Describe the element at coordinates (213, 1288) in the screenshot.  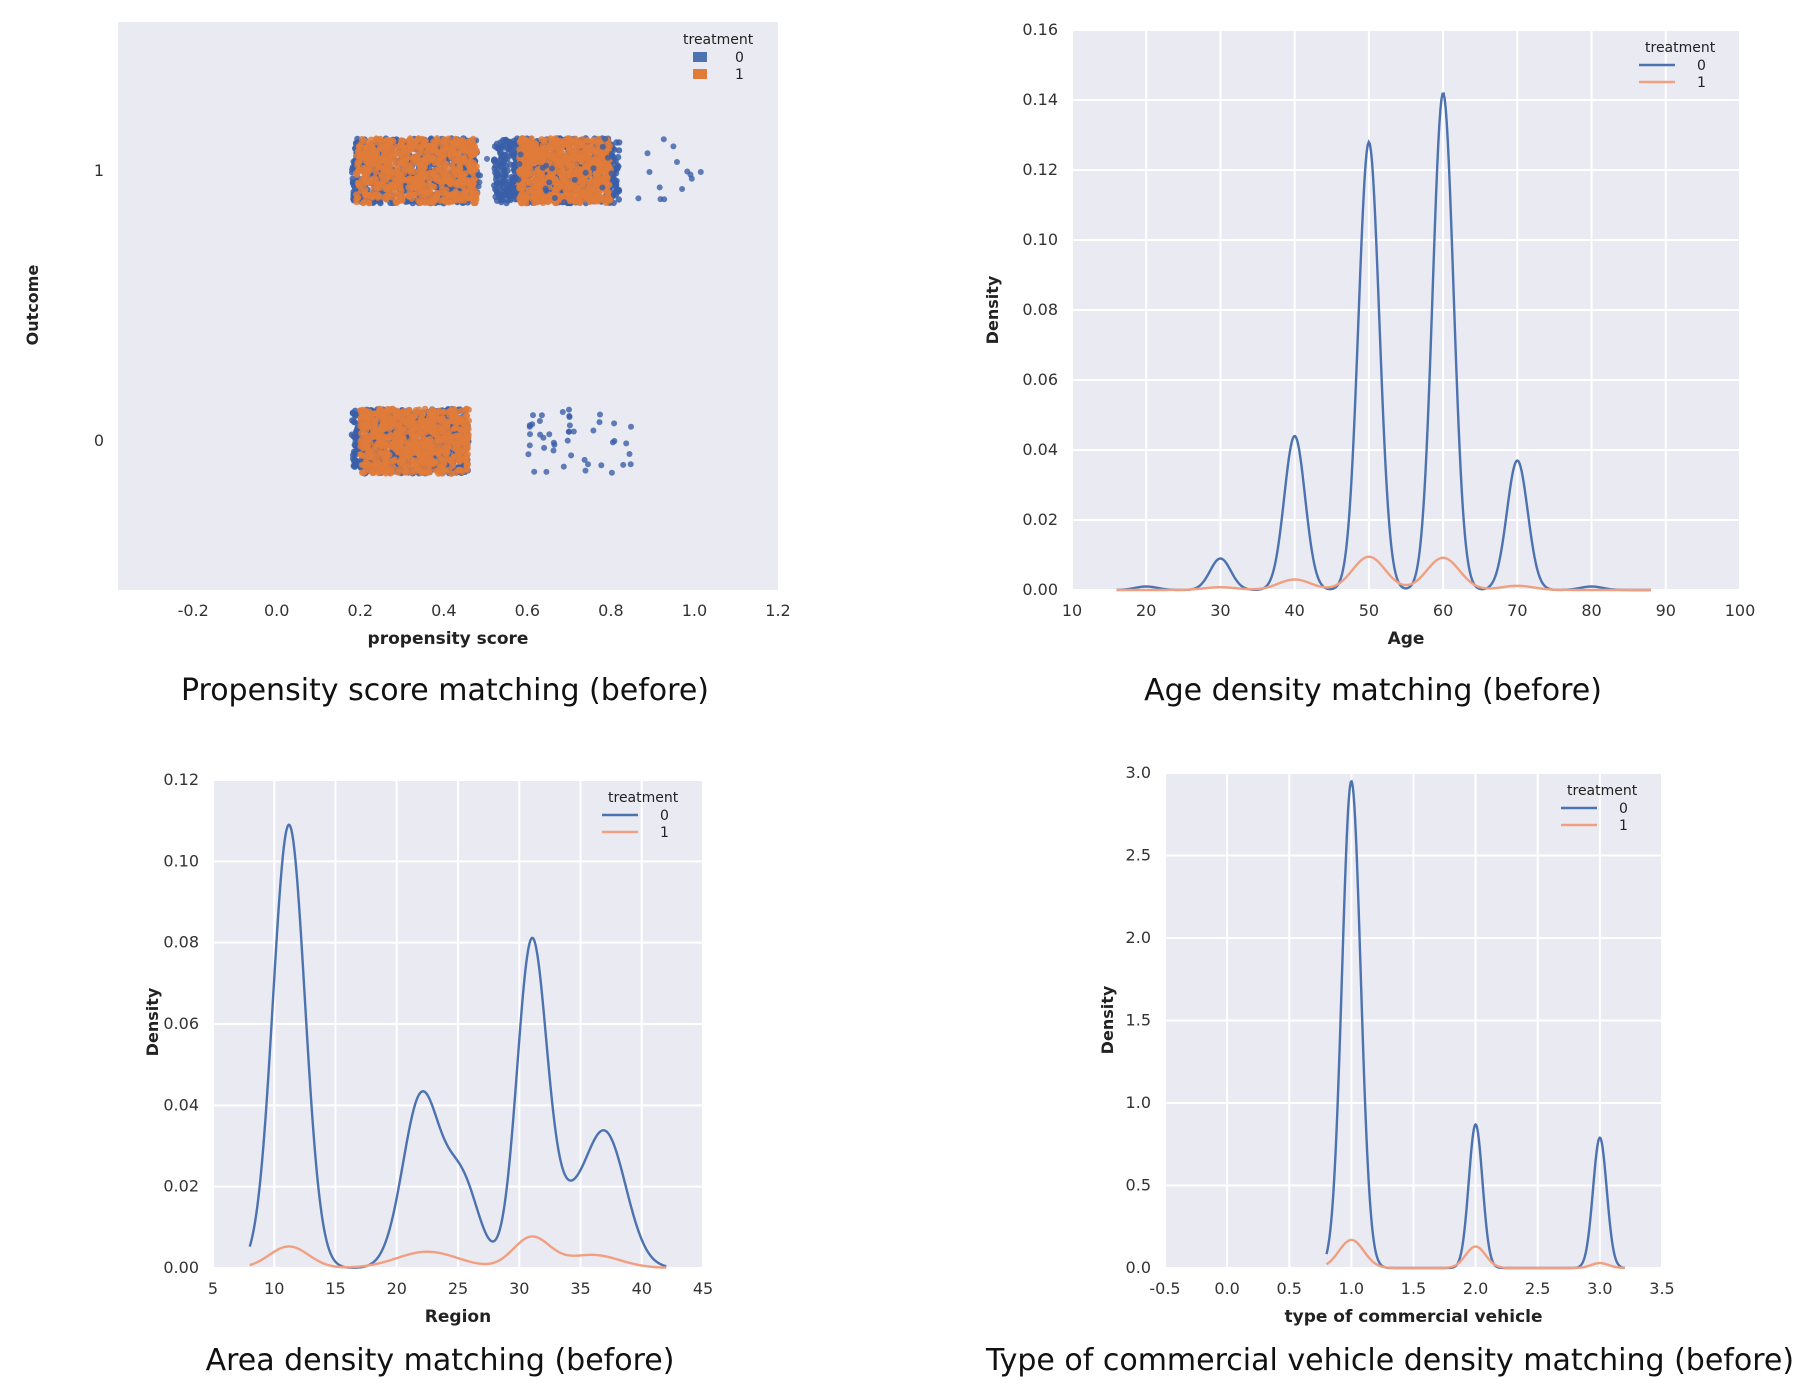
I see `x-tick-label: 5` at that location.